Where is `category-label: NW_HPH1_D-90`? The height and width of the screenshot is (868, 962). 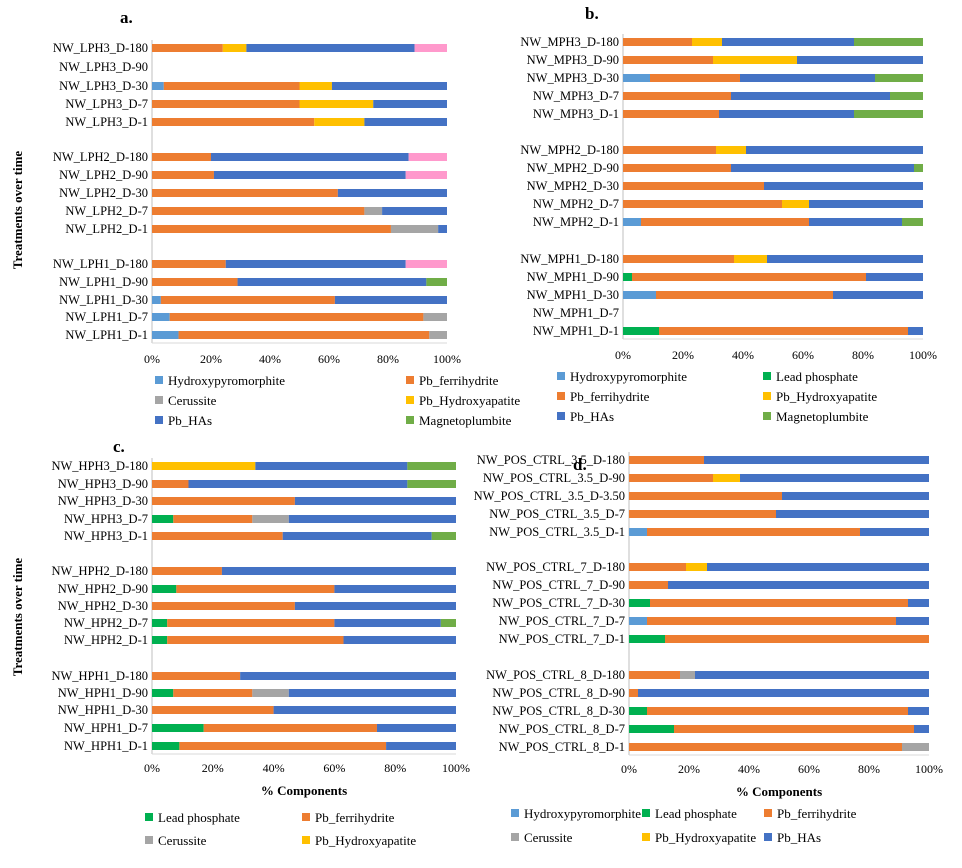 category-label: NW_HPH1_D-90 is located at coordinates (103, 693).